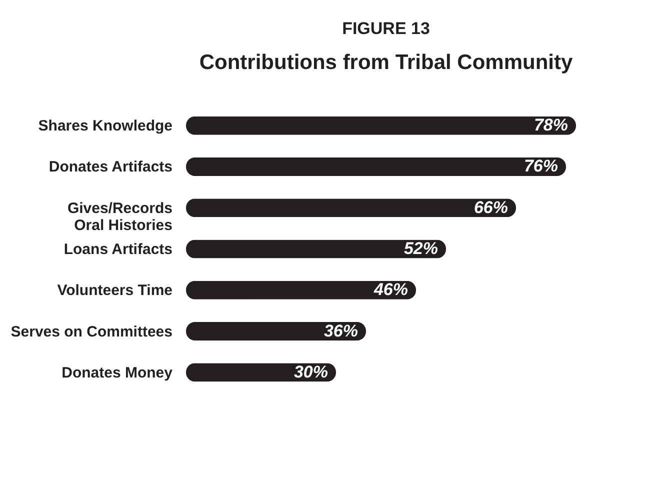 Image resolution: width=660 pixels, height=478 pixels. I want to click on data-label: 76%, so click(541, 166).